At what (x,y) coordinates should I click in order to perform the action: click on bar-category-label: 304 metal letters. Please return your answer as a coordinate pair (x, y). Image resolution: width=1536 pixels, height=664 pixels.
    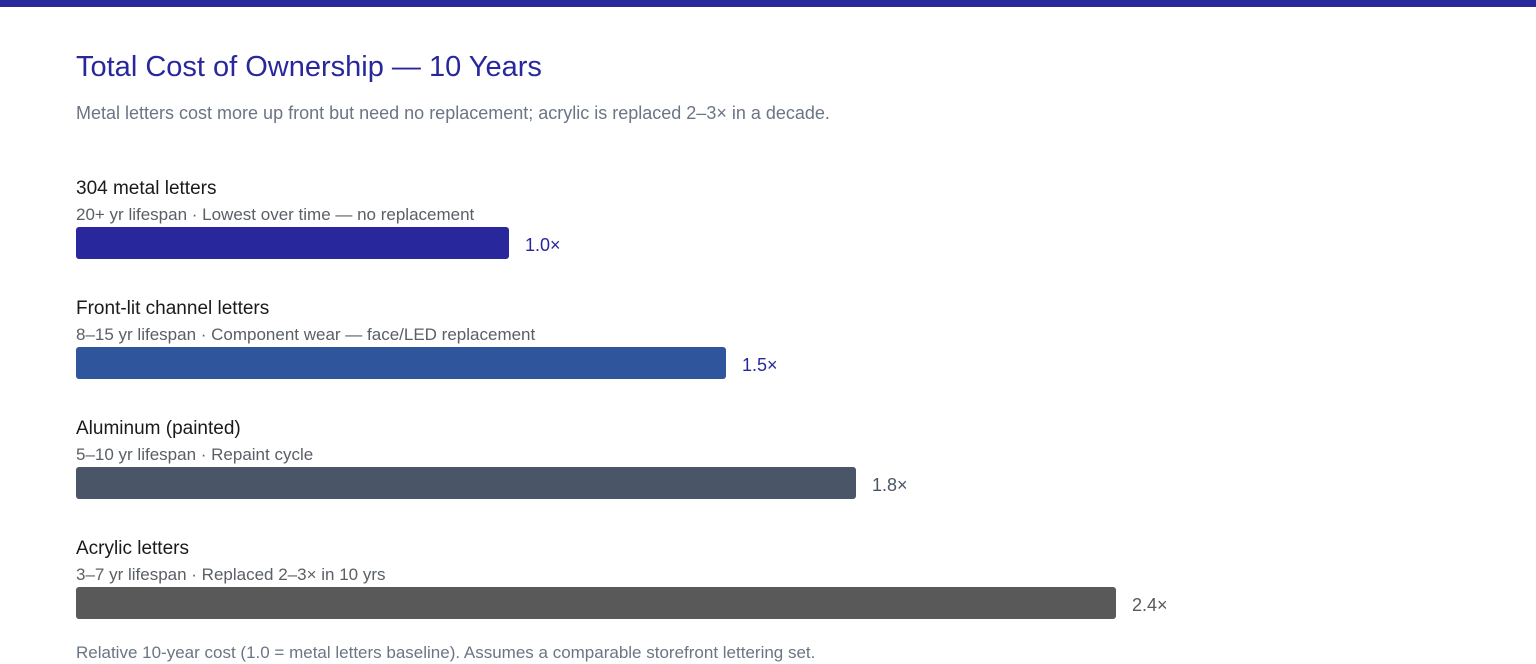
    Looking at the image, I should click on (146, 188).